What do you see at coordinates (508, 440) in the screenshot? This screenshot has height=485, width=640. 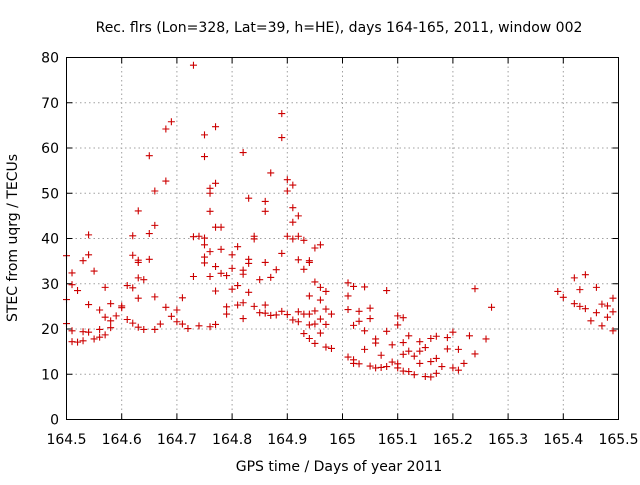 I see `x-tick-label: 165.3` at bounding box center [508, 440].